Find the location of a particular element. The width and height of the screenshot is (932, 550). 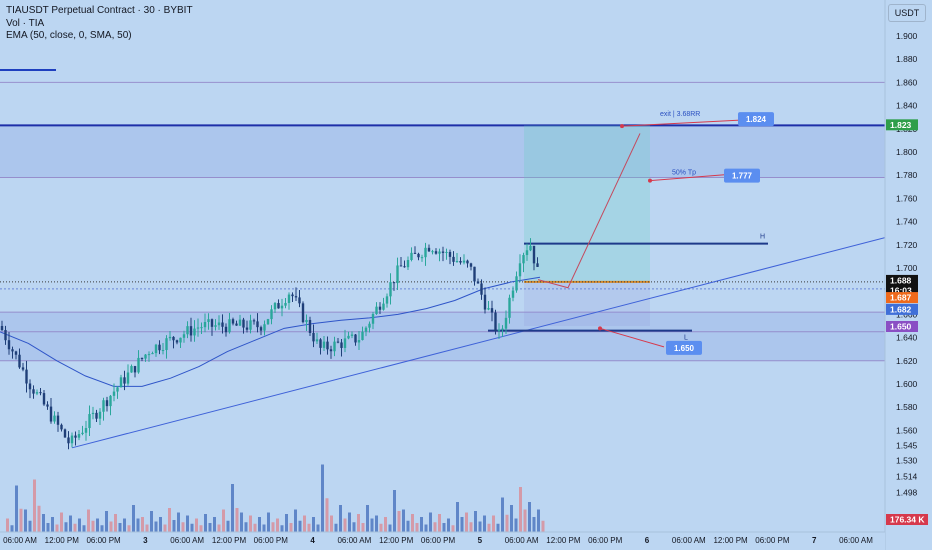

price-tick-label: 1.900 is located at coordinates (907, 36).